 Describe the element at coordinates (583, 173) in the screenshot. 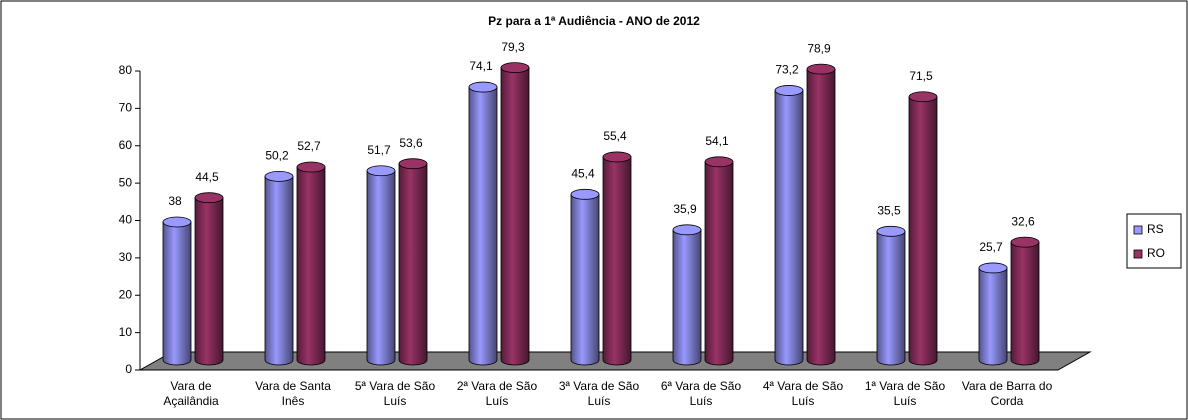

I see `data-label: 45,4` at that location.